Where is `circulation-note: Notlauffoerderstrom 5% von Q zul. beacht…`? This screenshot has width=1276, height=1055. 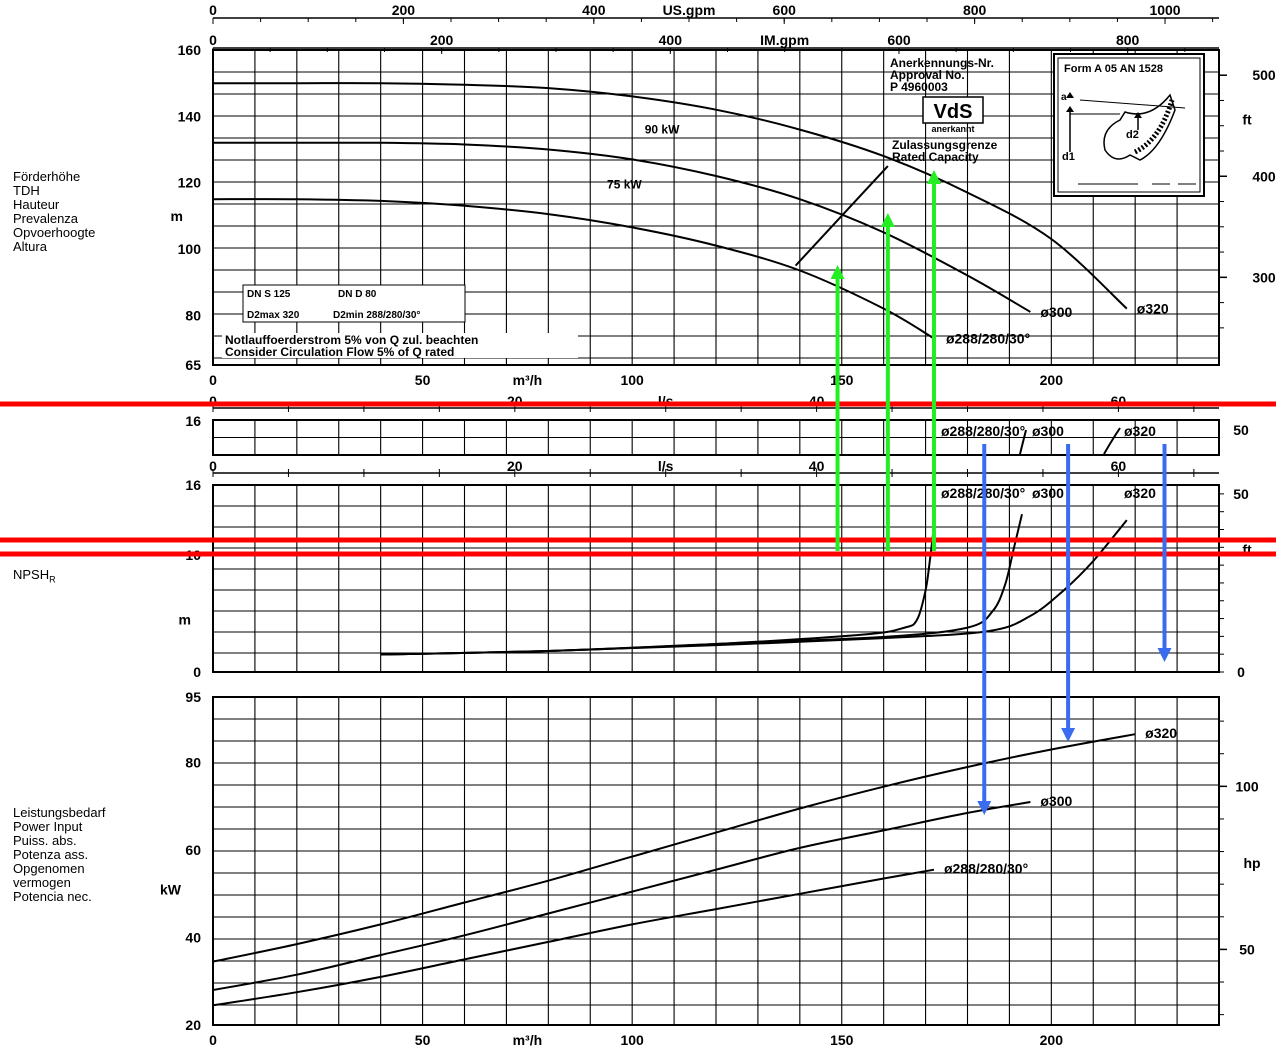
circulation-note: Notlauffoerderstrom 5% von Q zul. beacht… is located at coordinates (351, 340).